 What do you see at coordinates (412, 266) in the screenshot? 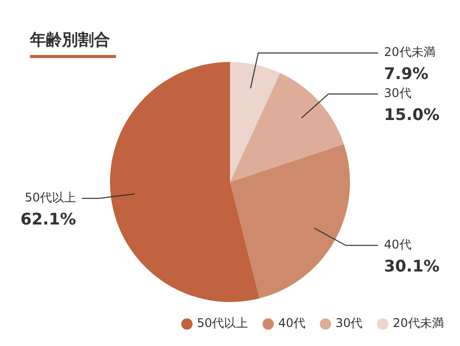
I see `data-label: 30.1%` at bounding box center [412, 266].